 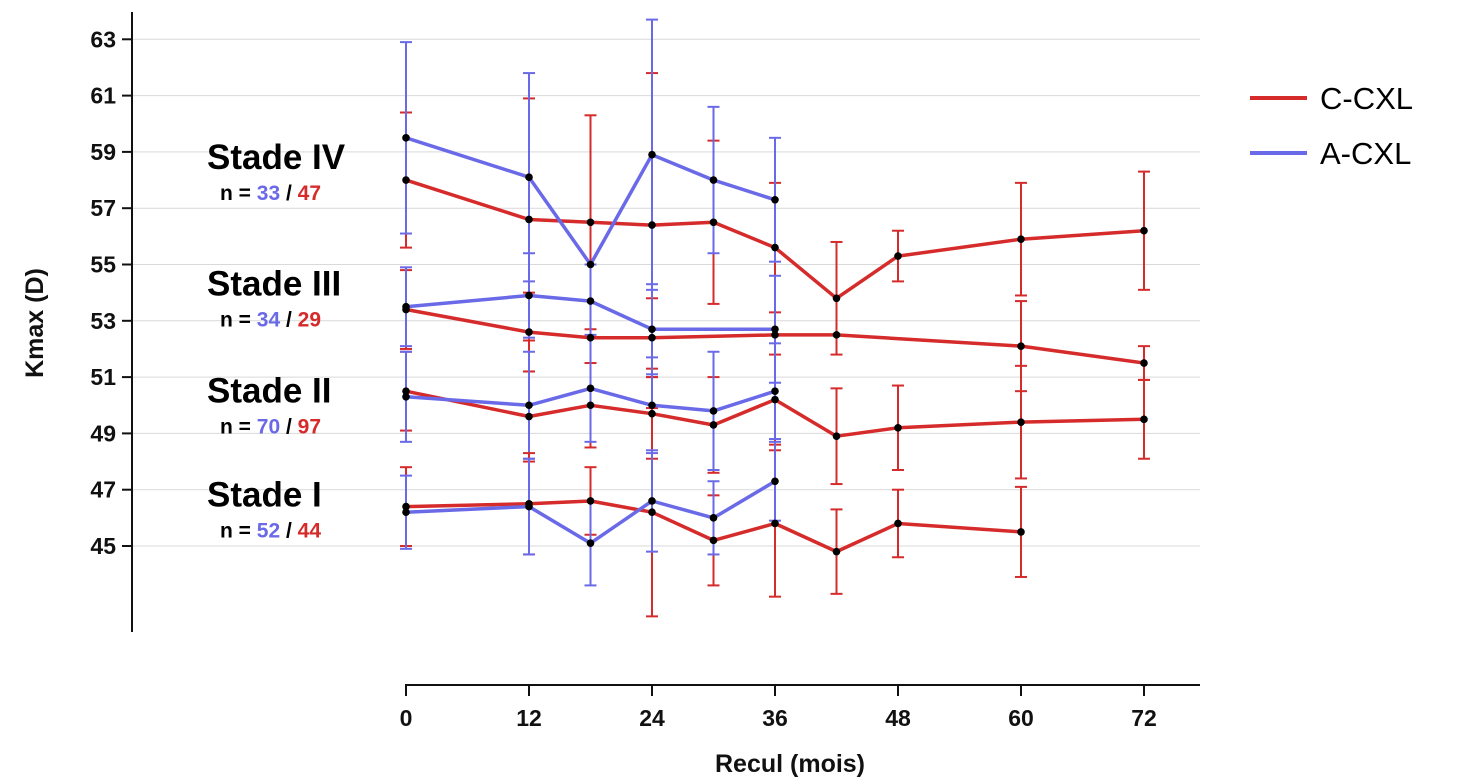 What do you see at coordinates (268, 426) in the screenshot?
I see `stage-n-a-cxl: 70` at bounding box center [268, 426].